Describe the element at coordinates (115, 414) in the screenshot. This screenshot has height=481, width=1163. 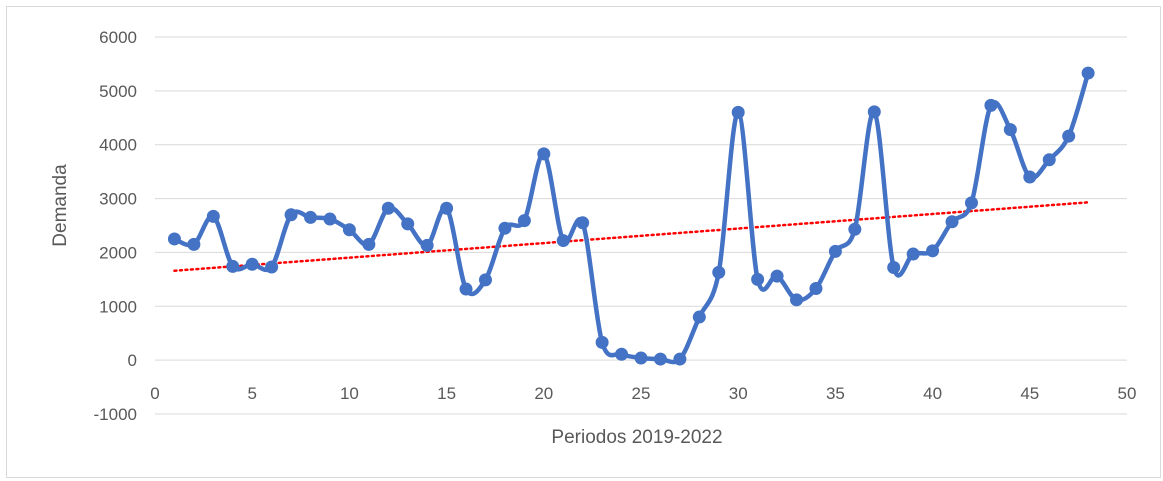
I see `y-tick-label: -1000` at that location.